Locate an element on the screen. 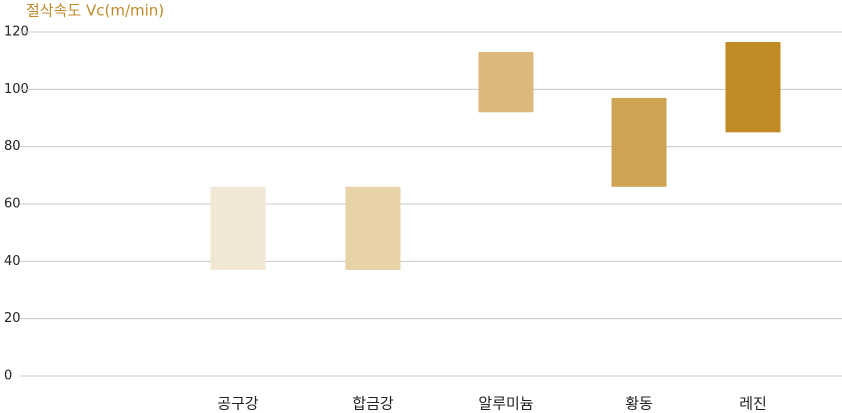 The image size is (842, 413). x-tick-label: 공구강 is located at coordinates (238, 404).